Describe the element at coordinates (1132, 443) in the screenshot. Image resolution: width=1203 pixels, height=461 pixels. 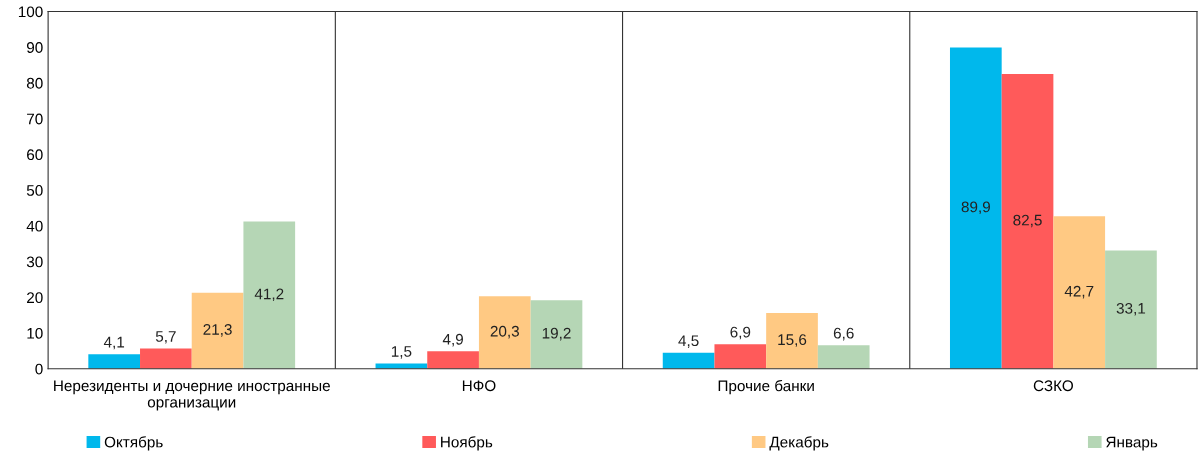
I see `legend-label: Январь` at that location.